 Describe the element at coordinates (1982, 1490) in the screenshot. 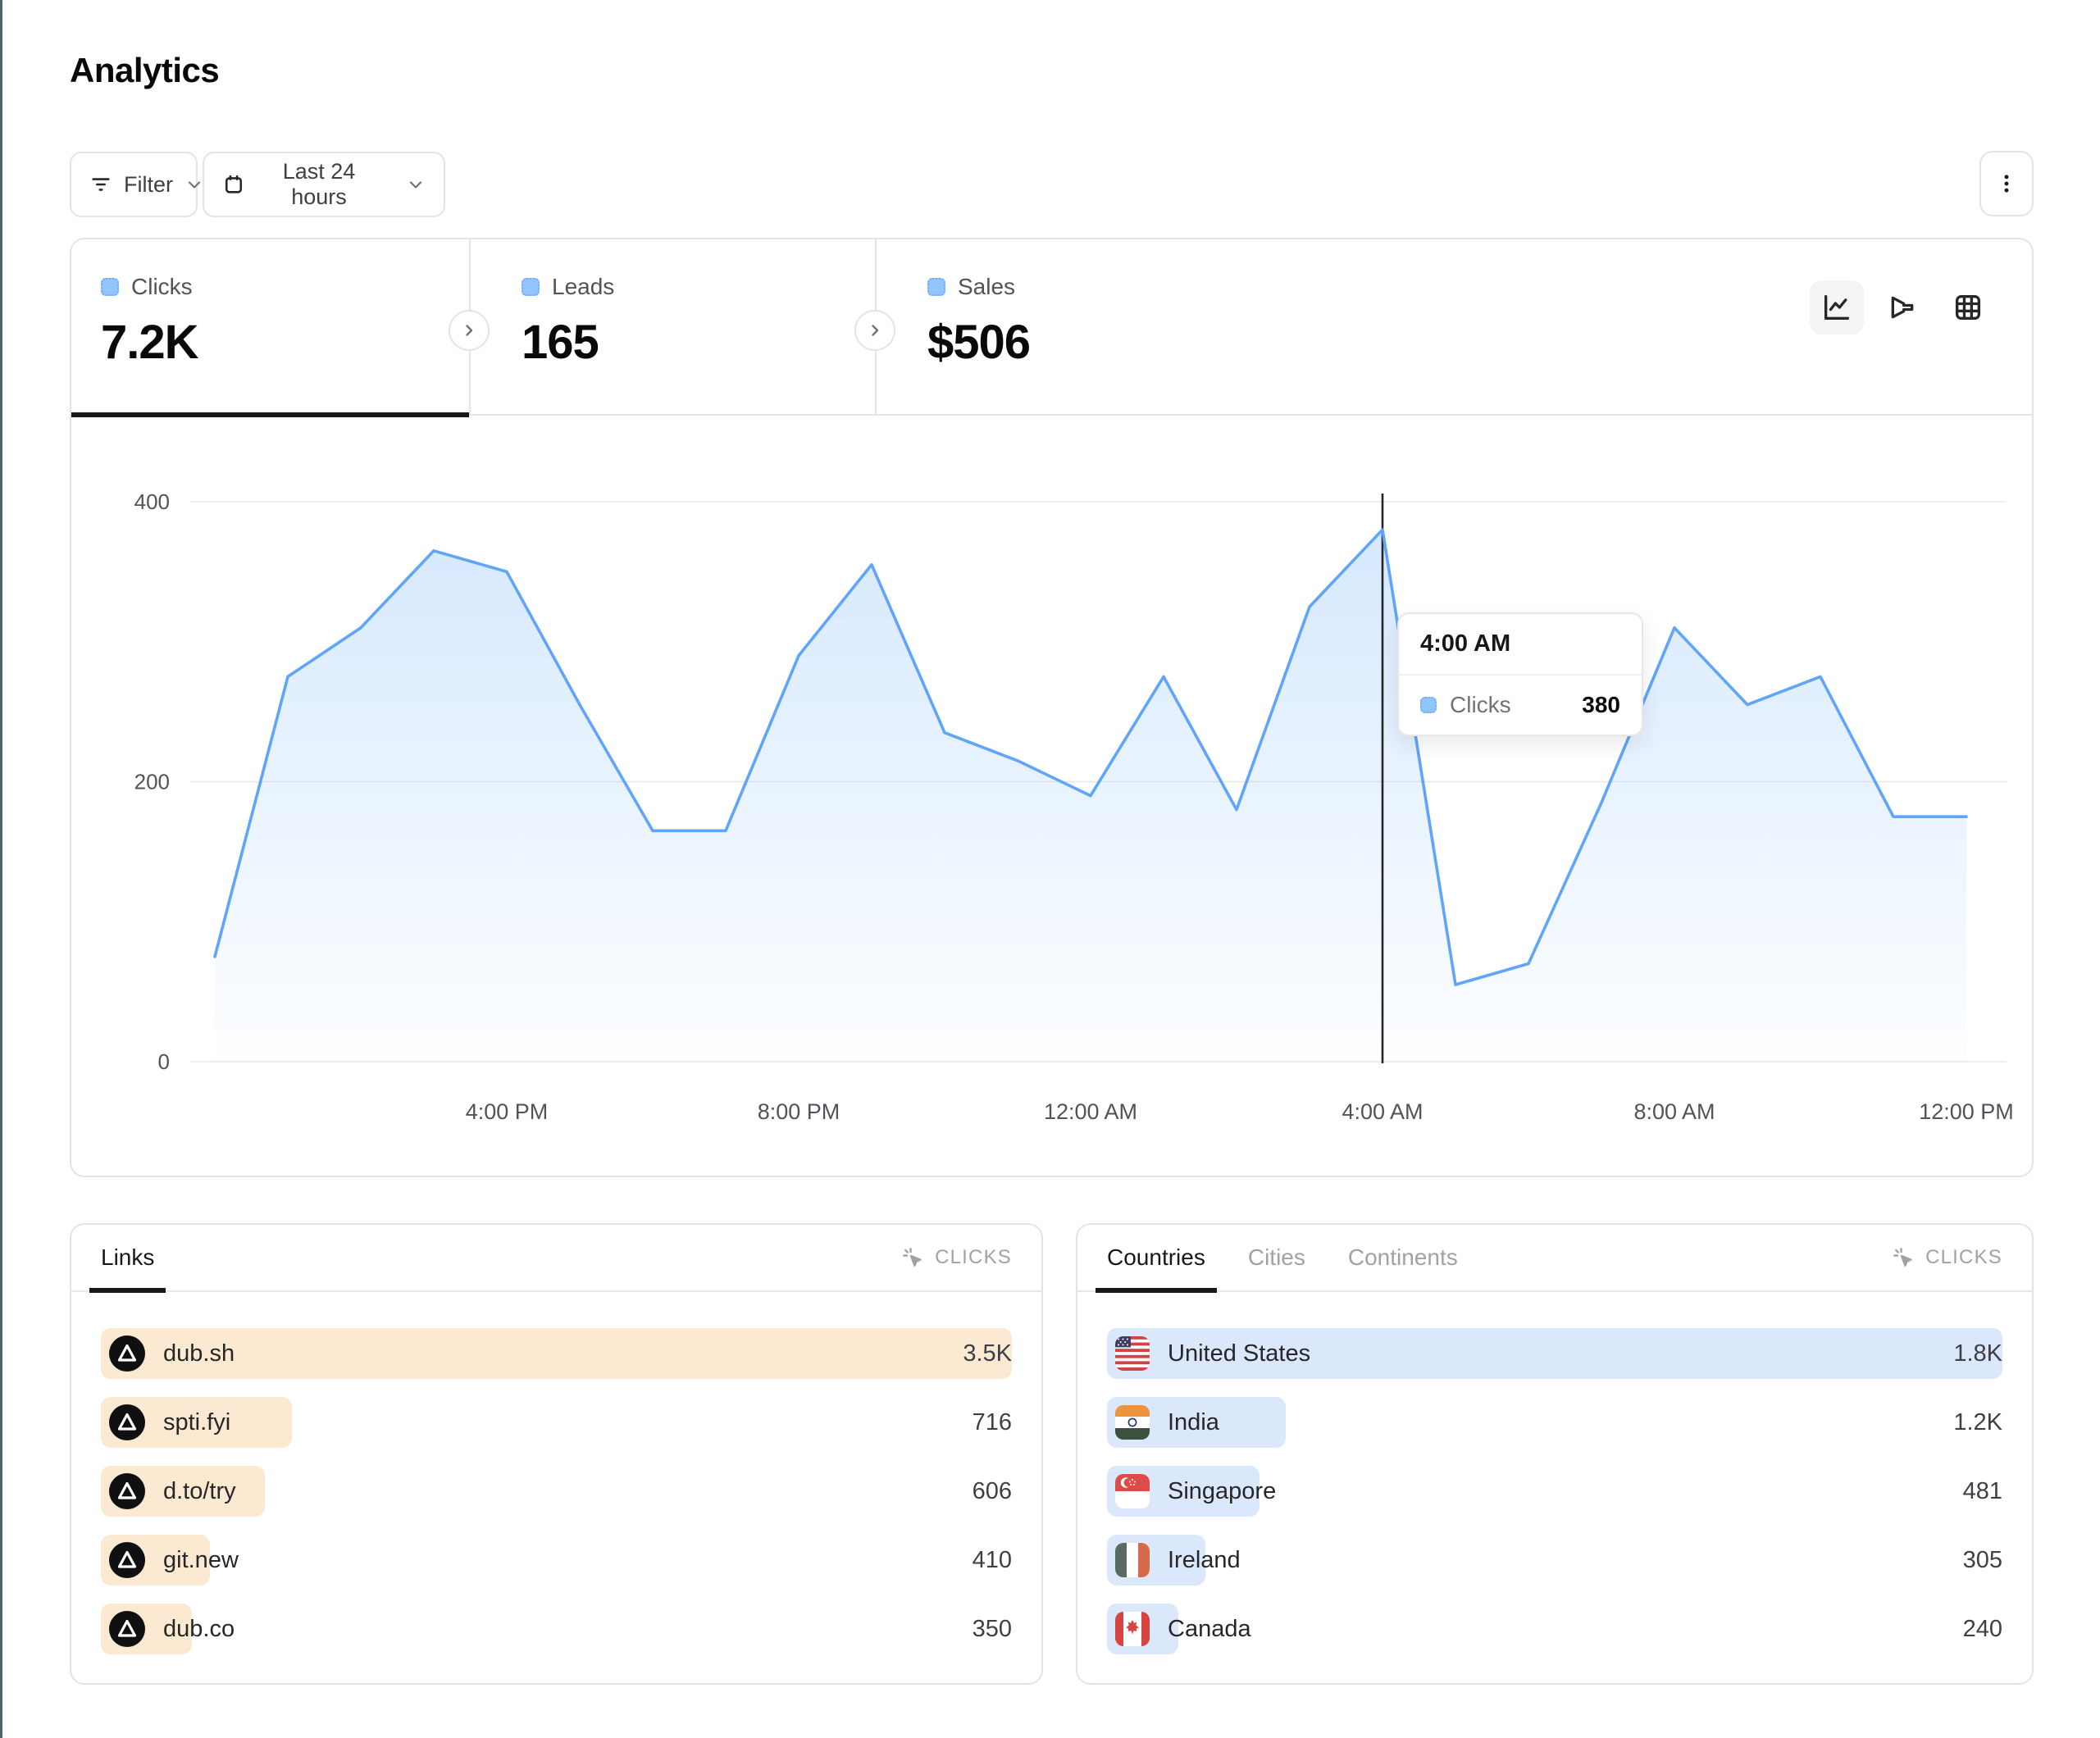

I see `country-clicks-value: 481` at that location.